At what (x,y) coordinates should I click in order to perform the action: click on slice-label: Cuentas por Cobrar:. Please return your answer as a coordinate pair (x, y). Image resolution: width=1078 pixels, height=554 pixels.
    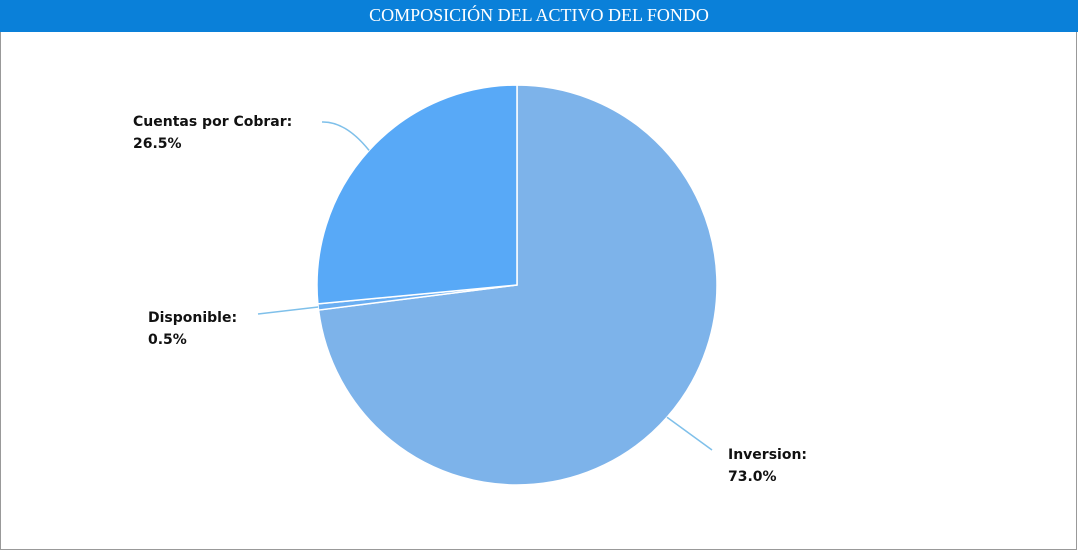
    Looking at the image, I should click on (212, 122).